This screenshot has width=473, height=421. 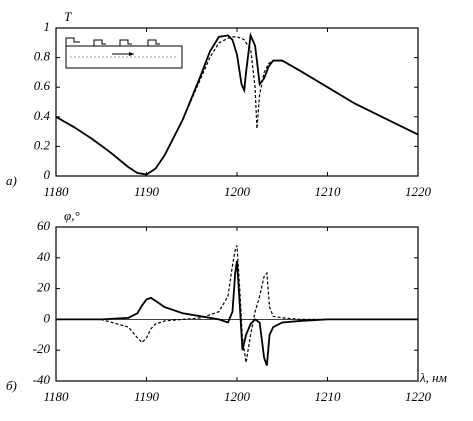 What do you see at coordinates (42, 56) in the screenshot?
I see `y-tick-label: 0.8` at bounding box center [42, 56].